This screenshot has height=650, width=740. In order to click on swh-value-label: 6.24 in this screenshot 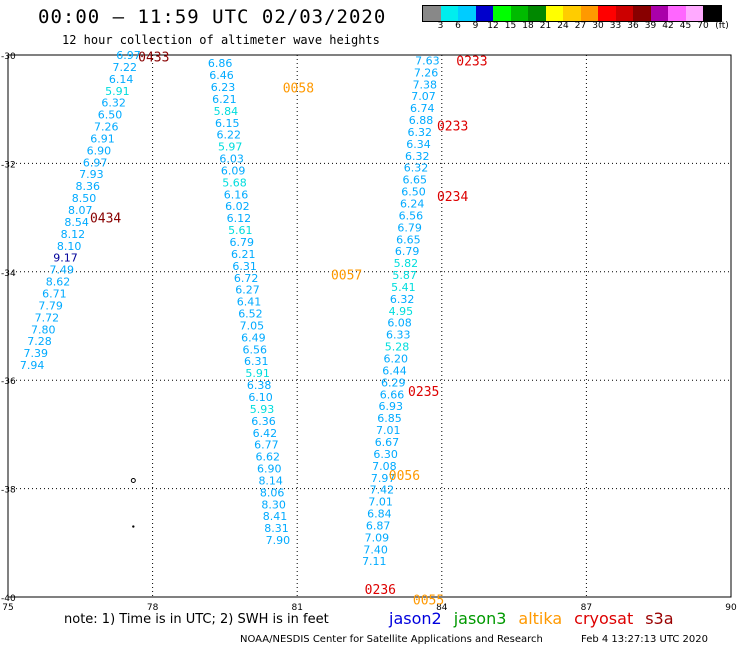, I will do `click(412, 204)`.